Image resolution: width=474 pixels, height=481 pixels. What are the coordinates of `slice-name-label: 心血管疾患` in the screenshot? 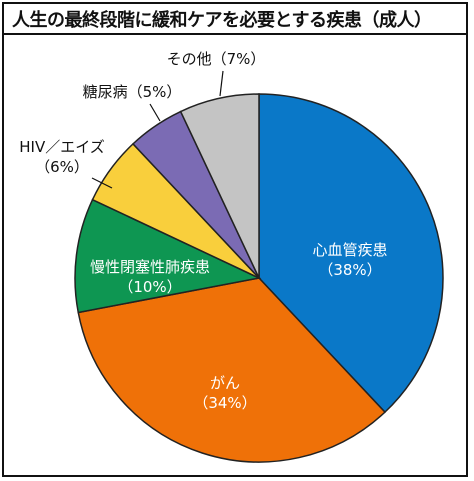 It's located at (349, 250).